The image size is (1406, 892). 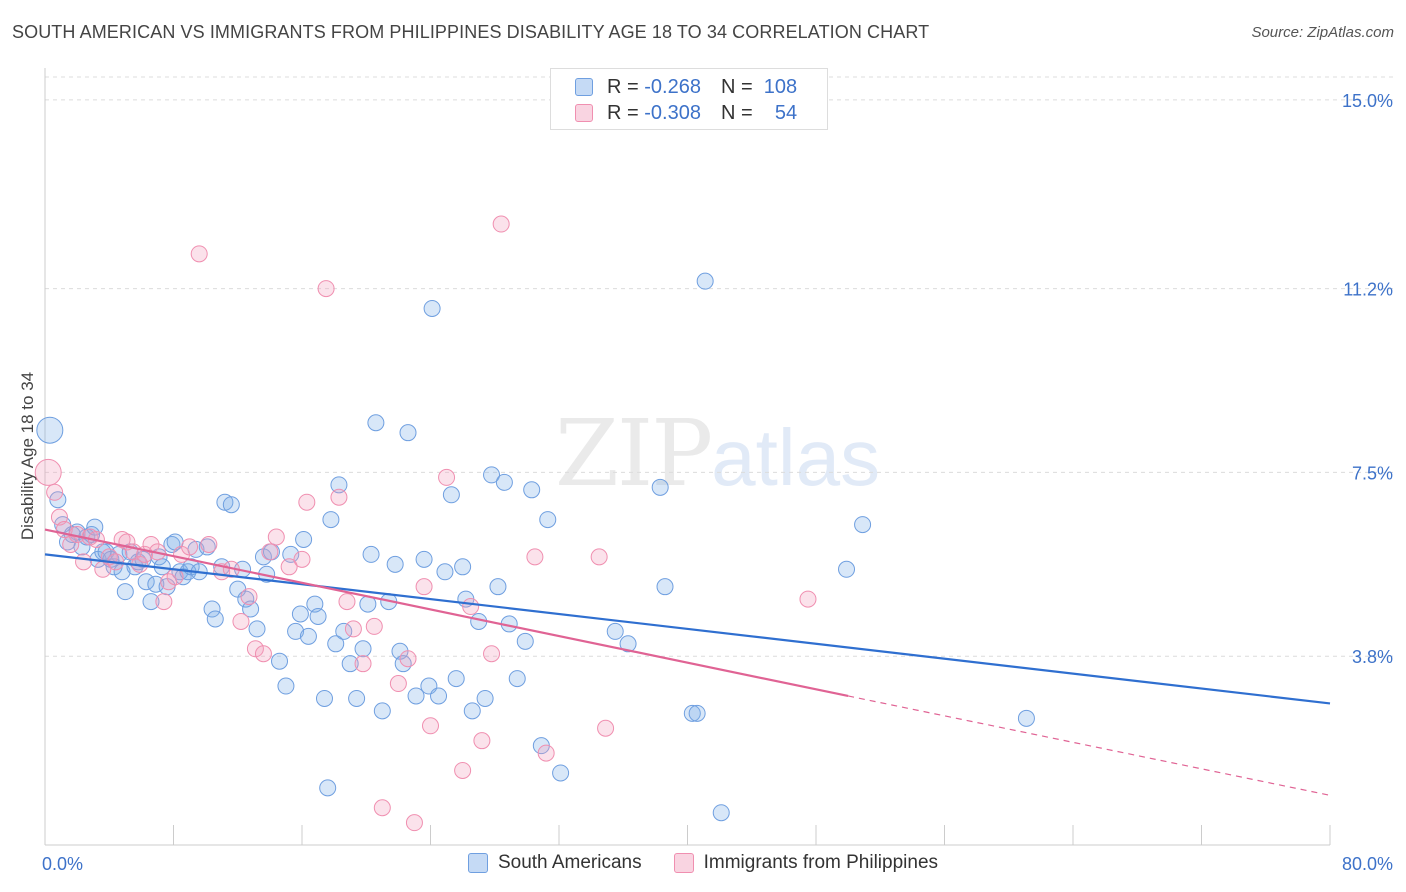 I want to click on legend-row-south-americans: R = -0.268 N = 108, so click(x=686, y=87).